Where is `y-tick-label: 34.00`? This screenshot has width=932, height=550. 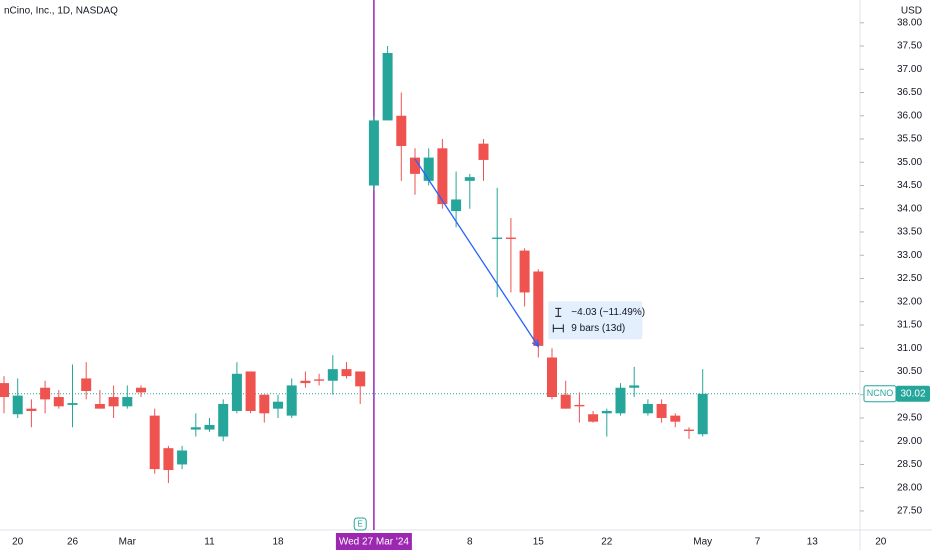
y-tick-label: 34.00 is located at coordinates (909, 208).